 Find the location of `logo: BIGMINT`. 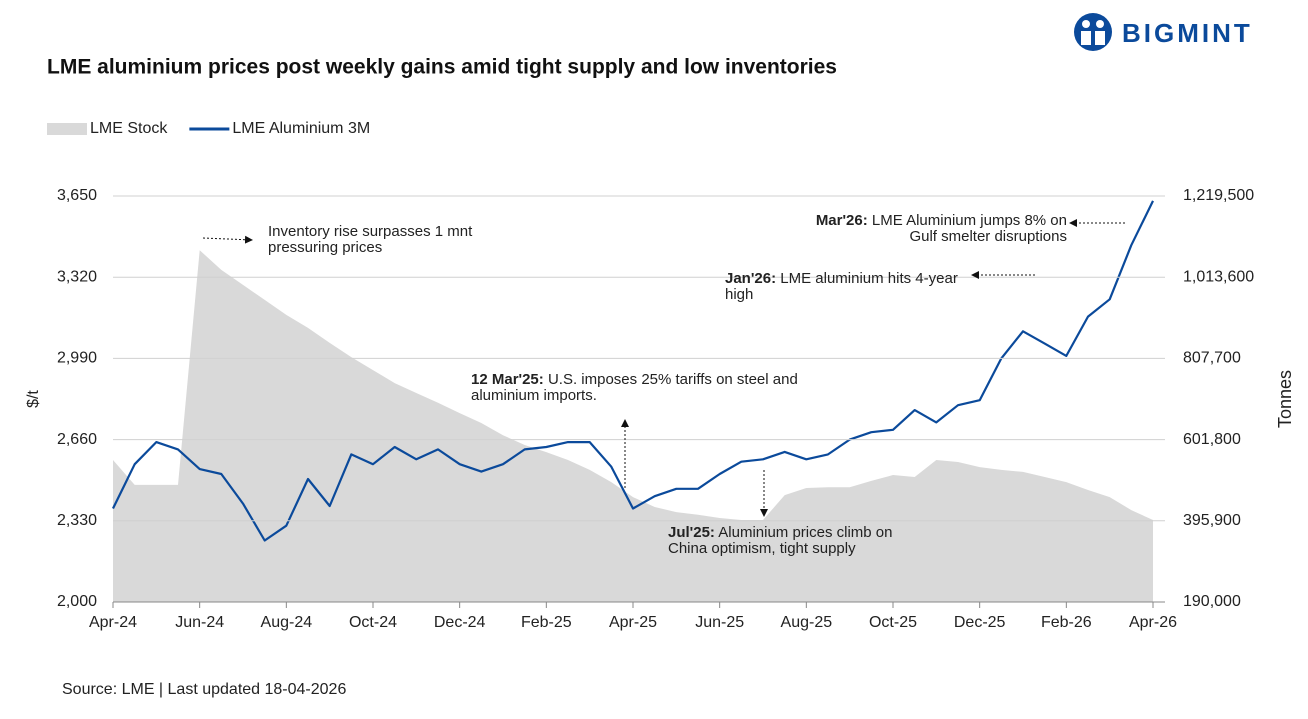

logo: BIGMINT is located at coordinates (1187, 33).